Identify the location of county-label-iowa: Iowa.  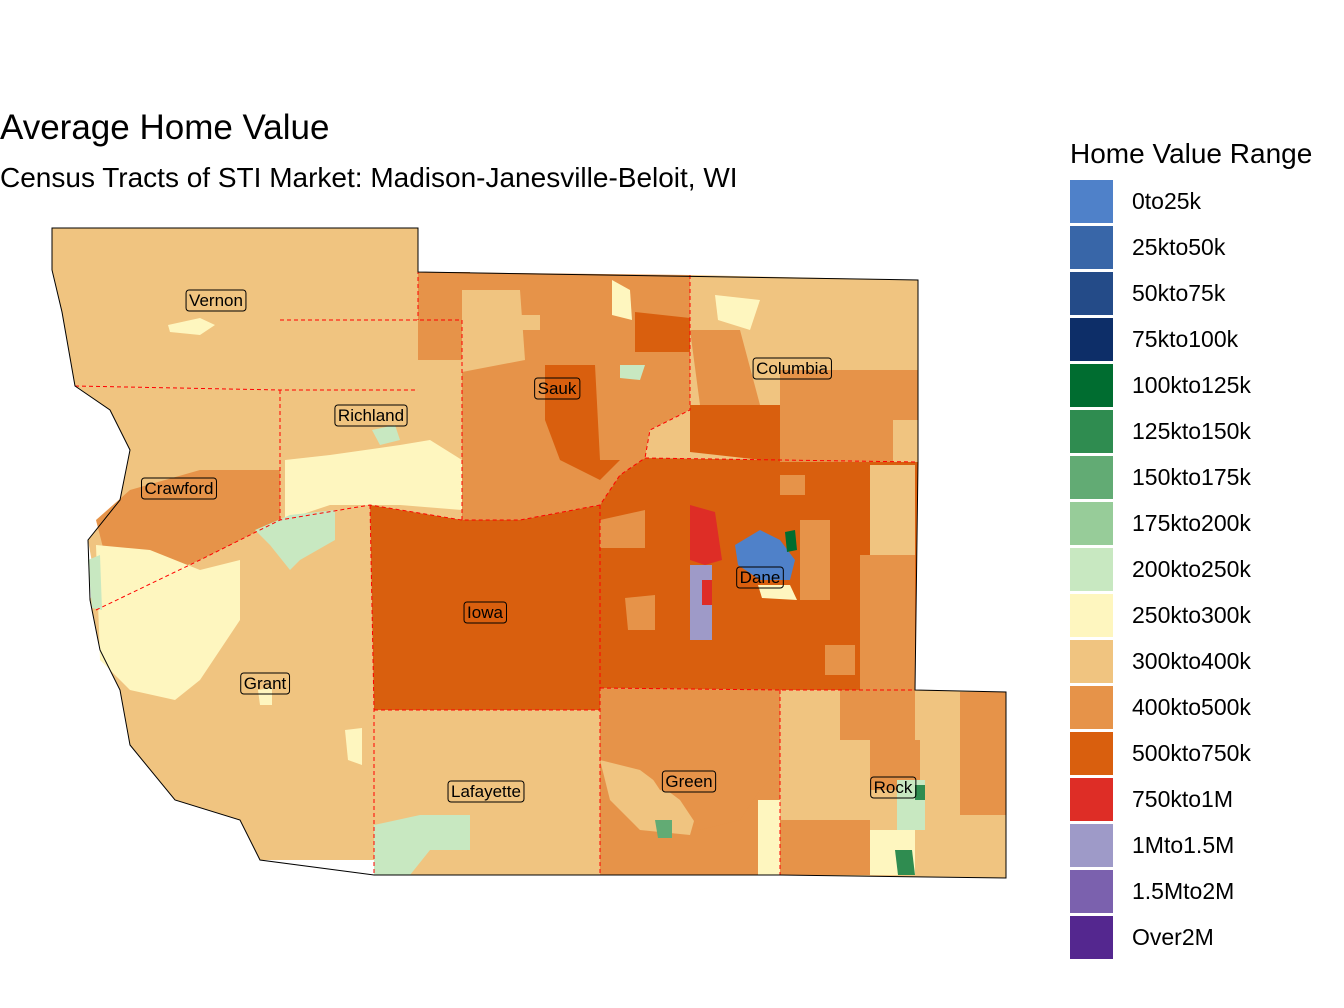
(485, 612).